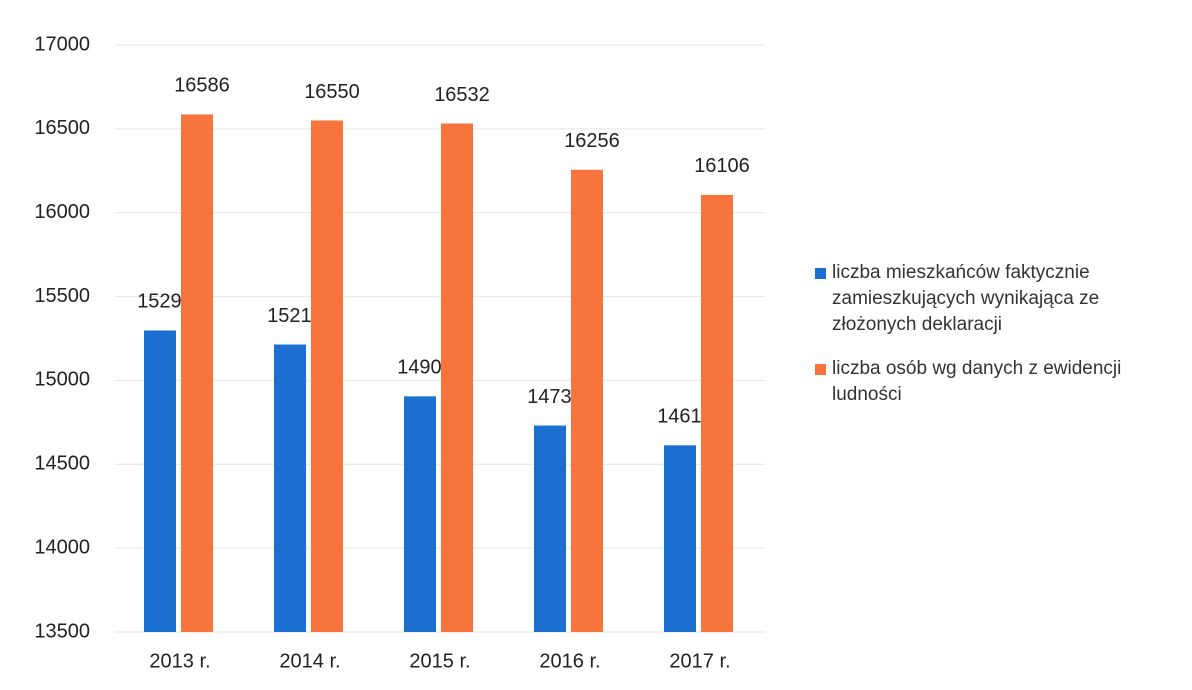 The height and width of the screenshot is (690, 1192). Describe the element at coordinates (462, 95) in the screenshot. I see `data-label: 16532` at that location.